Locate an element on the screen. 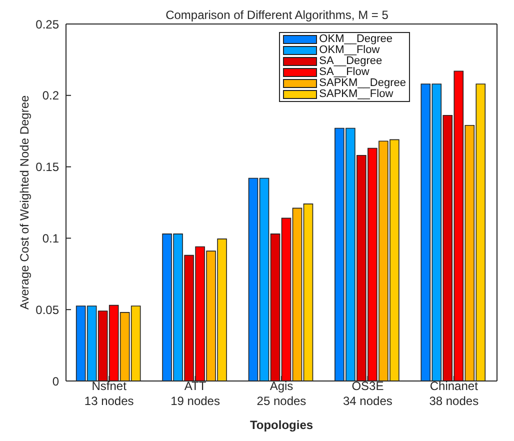  y-tick-label: 0.05 is located at coordinates (48, 309).